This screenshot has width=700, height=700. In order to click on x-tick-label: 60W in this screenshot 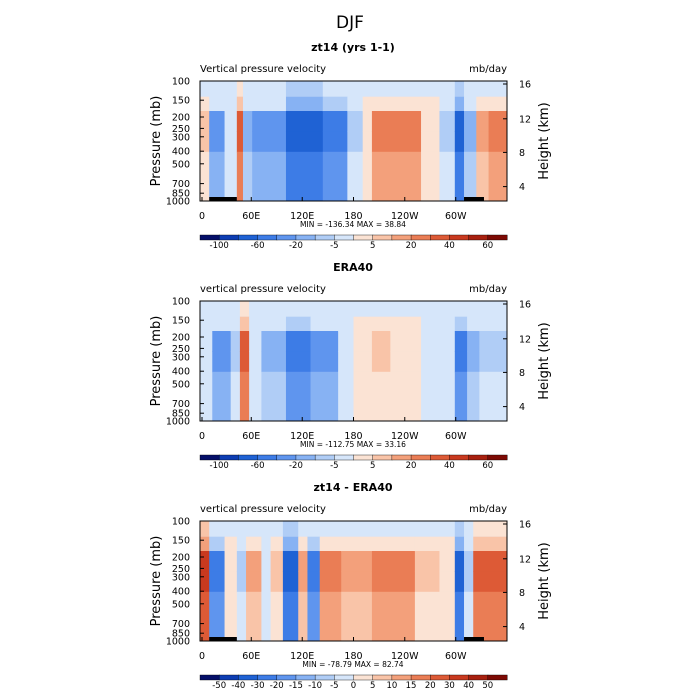, I will do `click(456, 436)`.